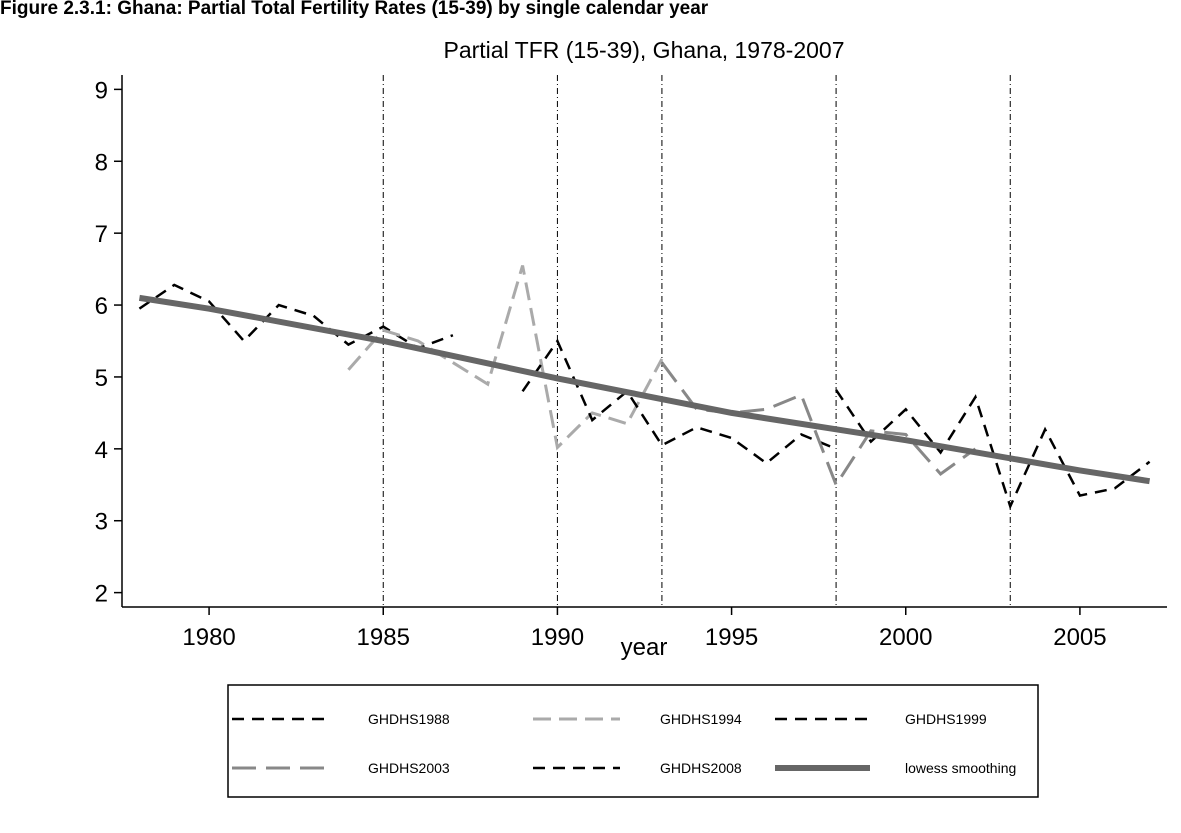 Image resolution: width=1181 pixels, height=833 pixels. What do you see at coordinates (208, 637) in the screenshot?
I see `x-tick-label: 1980` at bounding box center [208, 637].